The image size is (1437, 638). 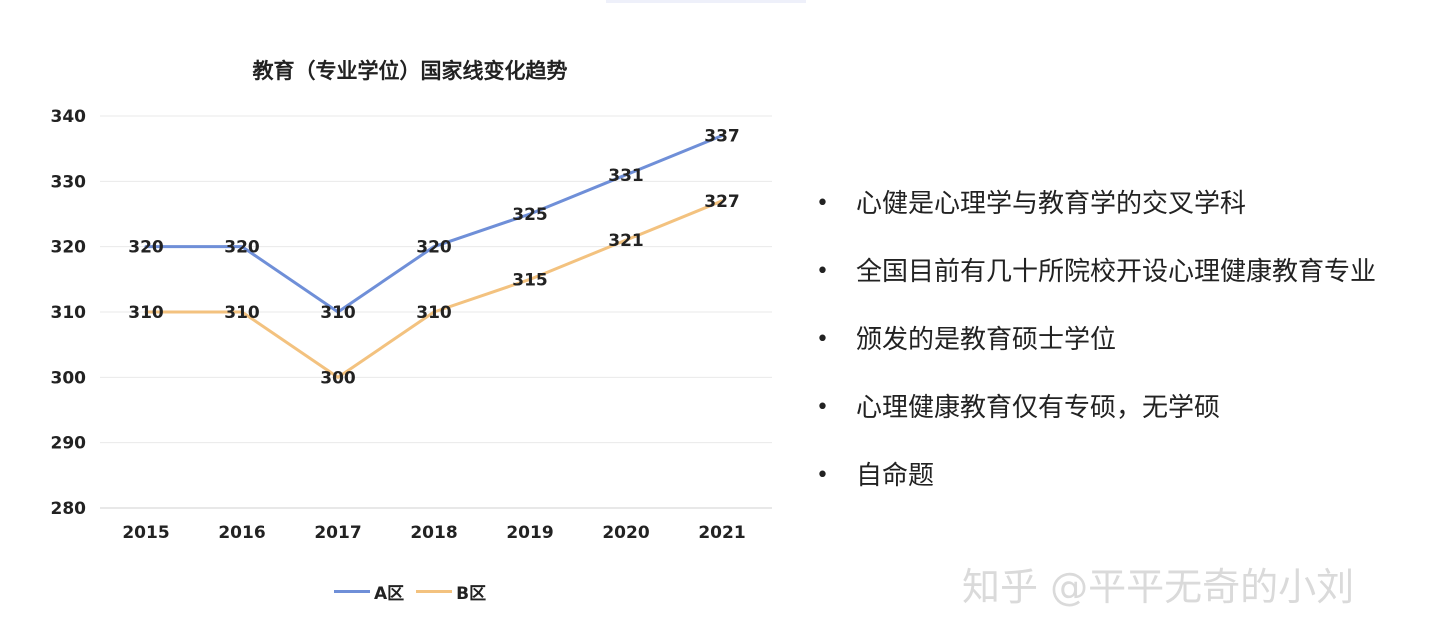 I want to click on legend-item: B区, so click(x=451, y=591).